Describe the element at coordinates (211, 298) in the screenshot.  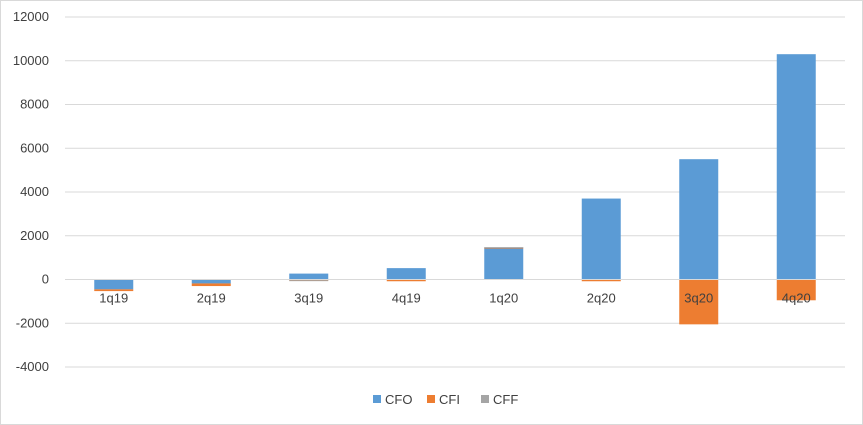
I see `x-category-label: 2q19` at that location.